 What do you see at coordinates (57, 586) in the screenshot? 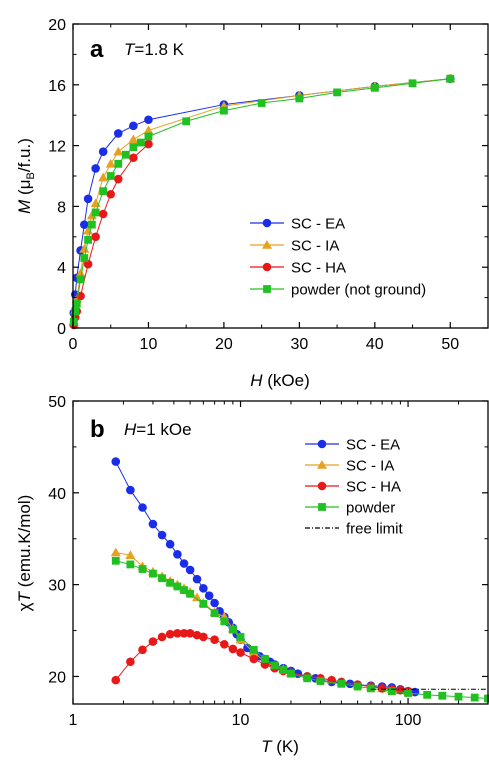
I see `y-tick-label: 30` at bounding box center [57, 586].